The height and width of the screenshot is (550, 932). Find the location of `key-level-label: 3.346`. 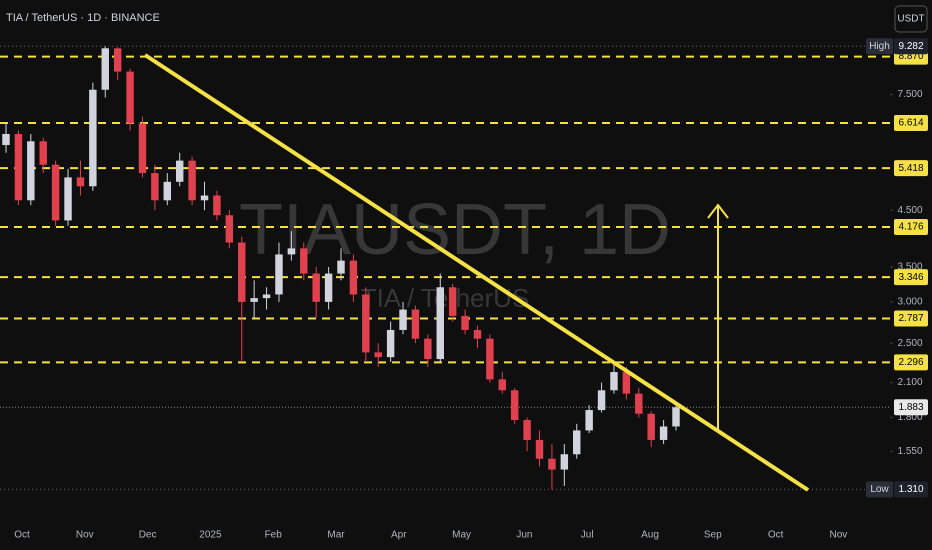

key-level-label: 3.346 is located at coordinates (910, 277).